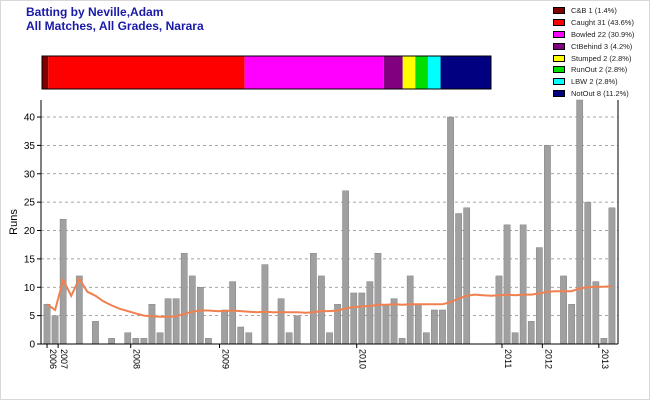 This screenshot has height=400, width=650. Describe the element at coordinates (115, 26) in the screenshot. I see `chart-subtitle: All Matches, All Grades, Narara` at that location.